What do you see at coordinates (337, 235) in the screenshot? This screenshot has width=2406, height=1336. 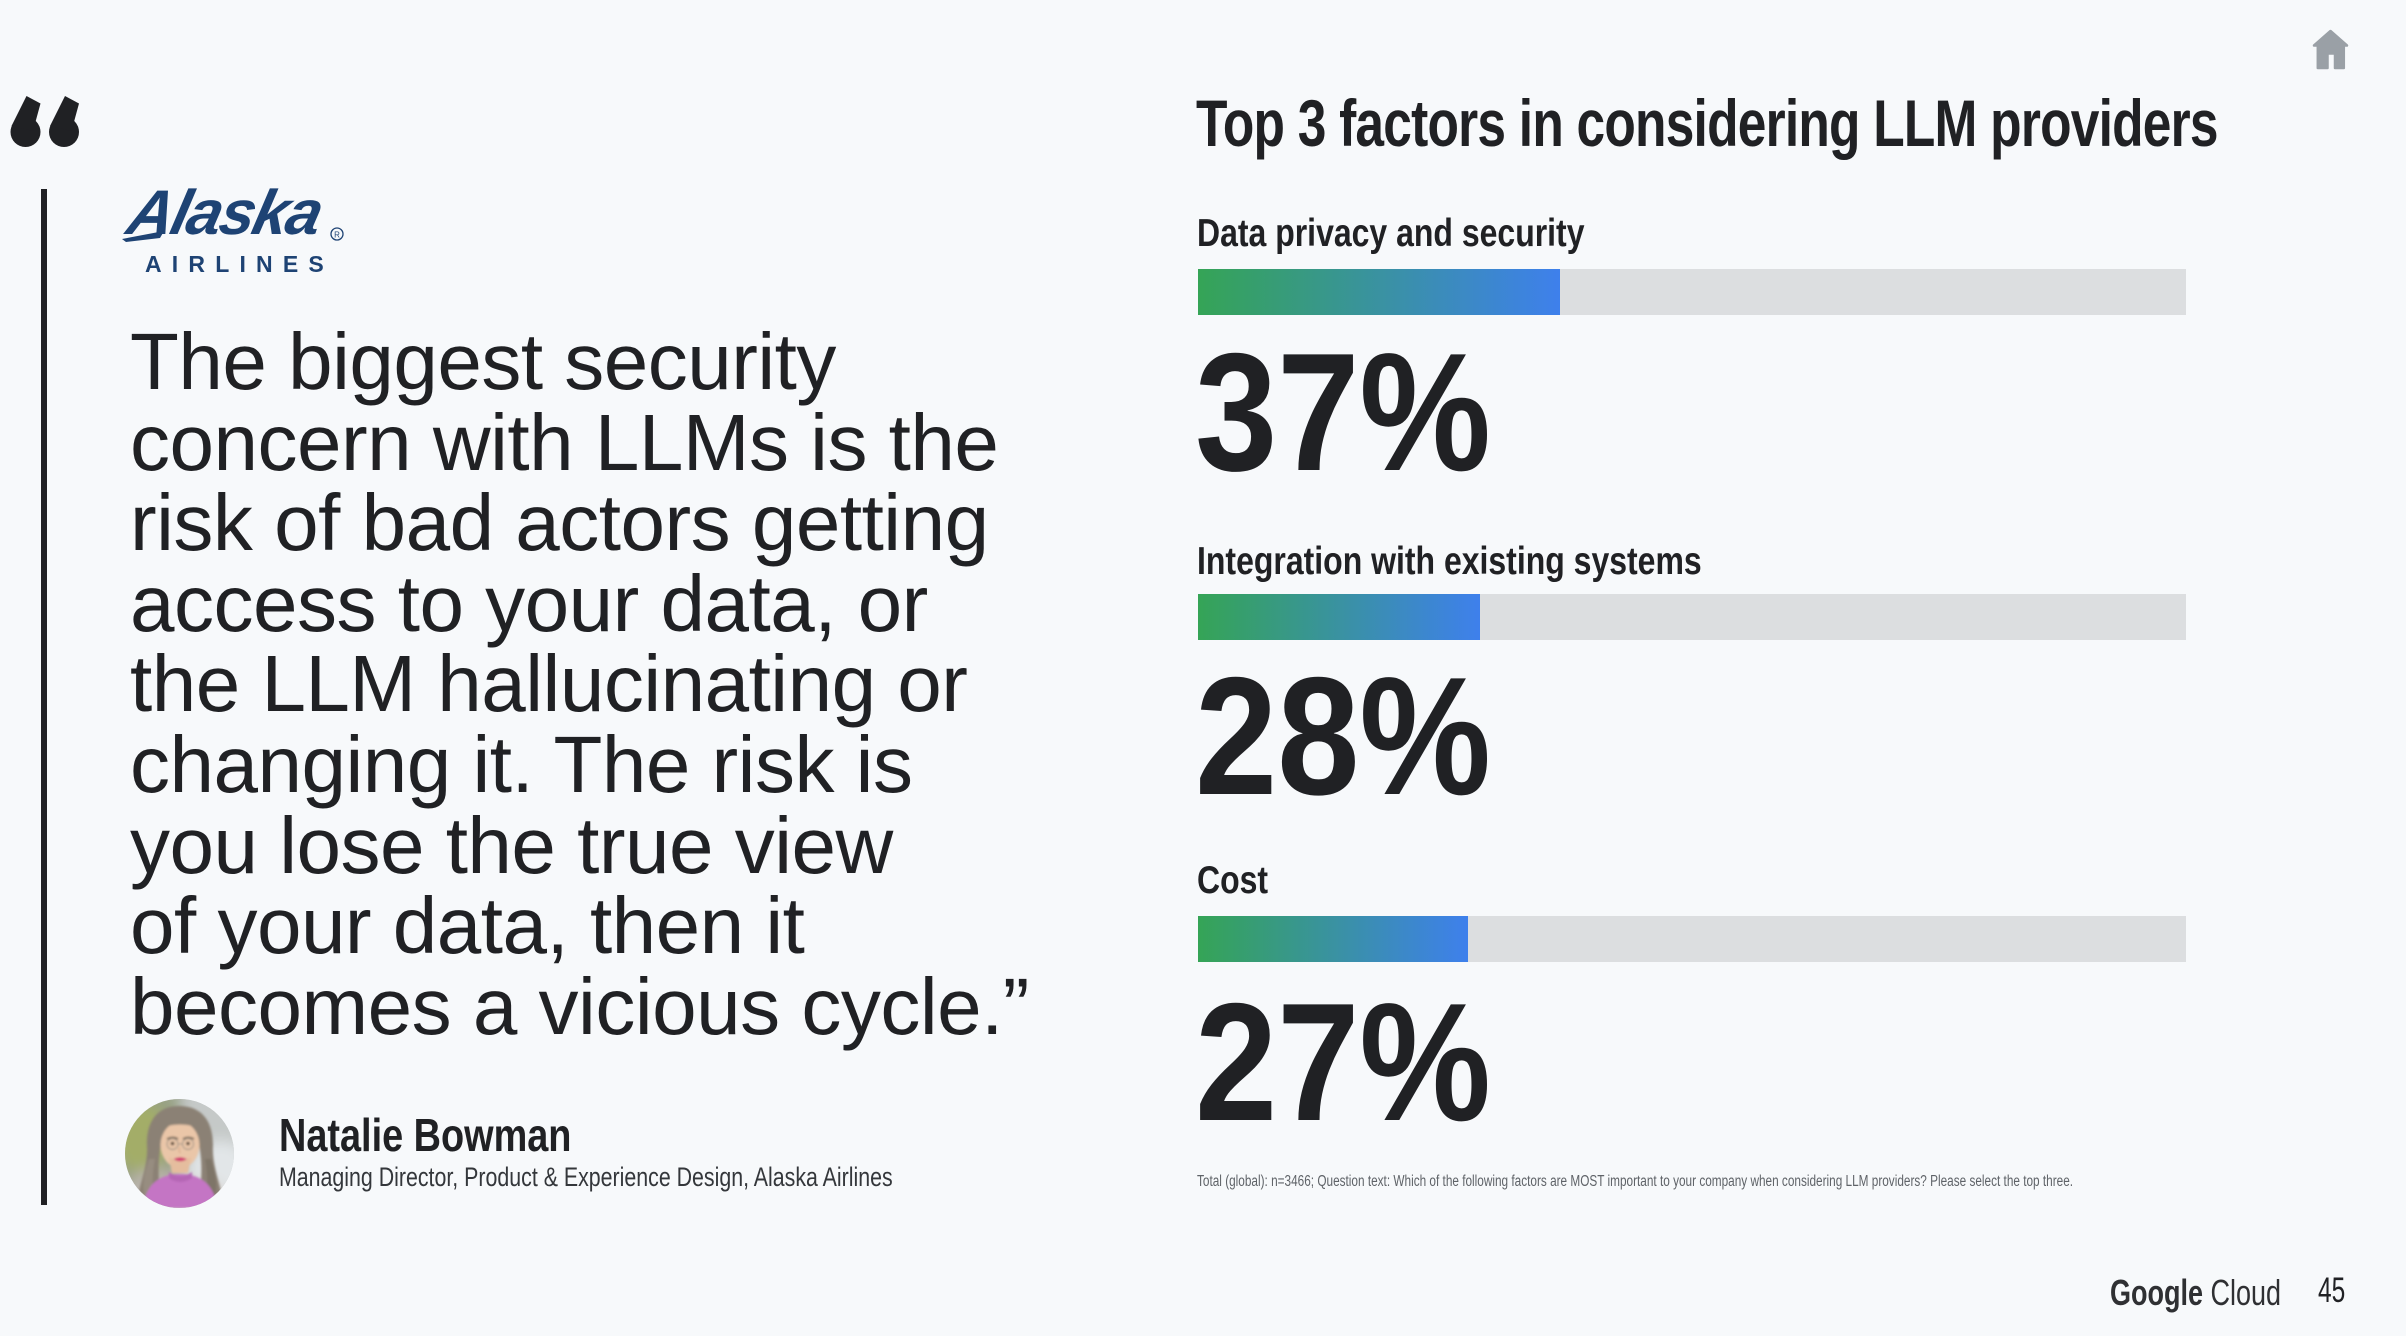 I see `svg-text: R` at bounding box center [337, 235].